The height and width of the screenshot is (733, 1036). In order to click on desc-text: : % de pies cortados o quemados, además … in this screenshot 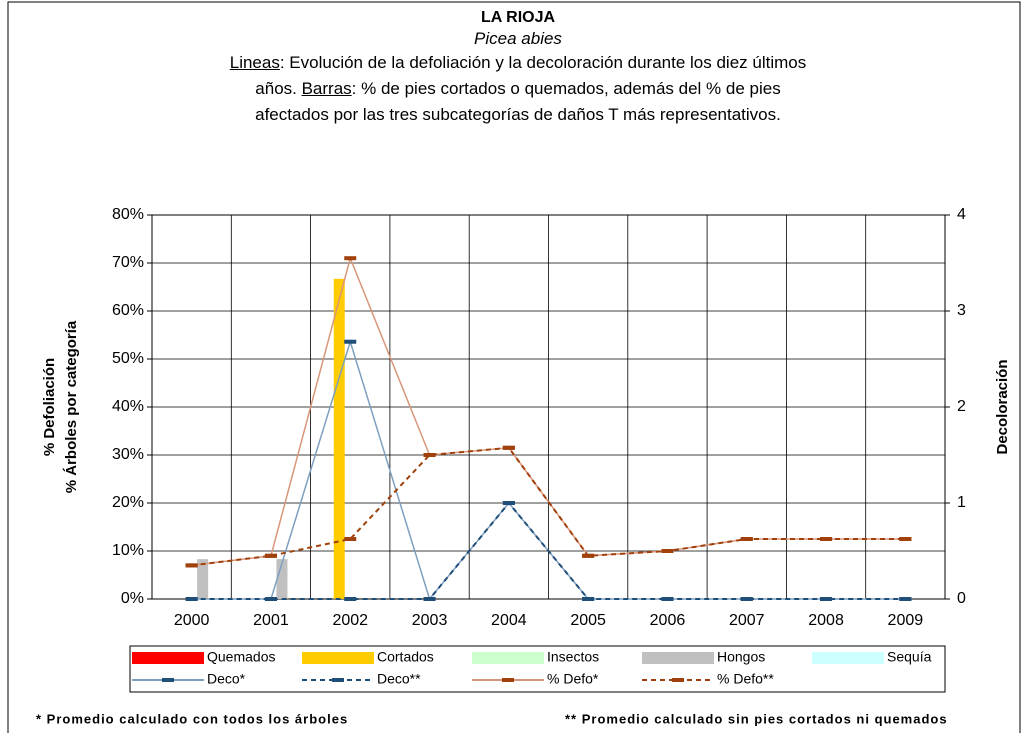, I will do `click(566, 88)`.